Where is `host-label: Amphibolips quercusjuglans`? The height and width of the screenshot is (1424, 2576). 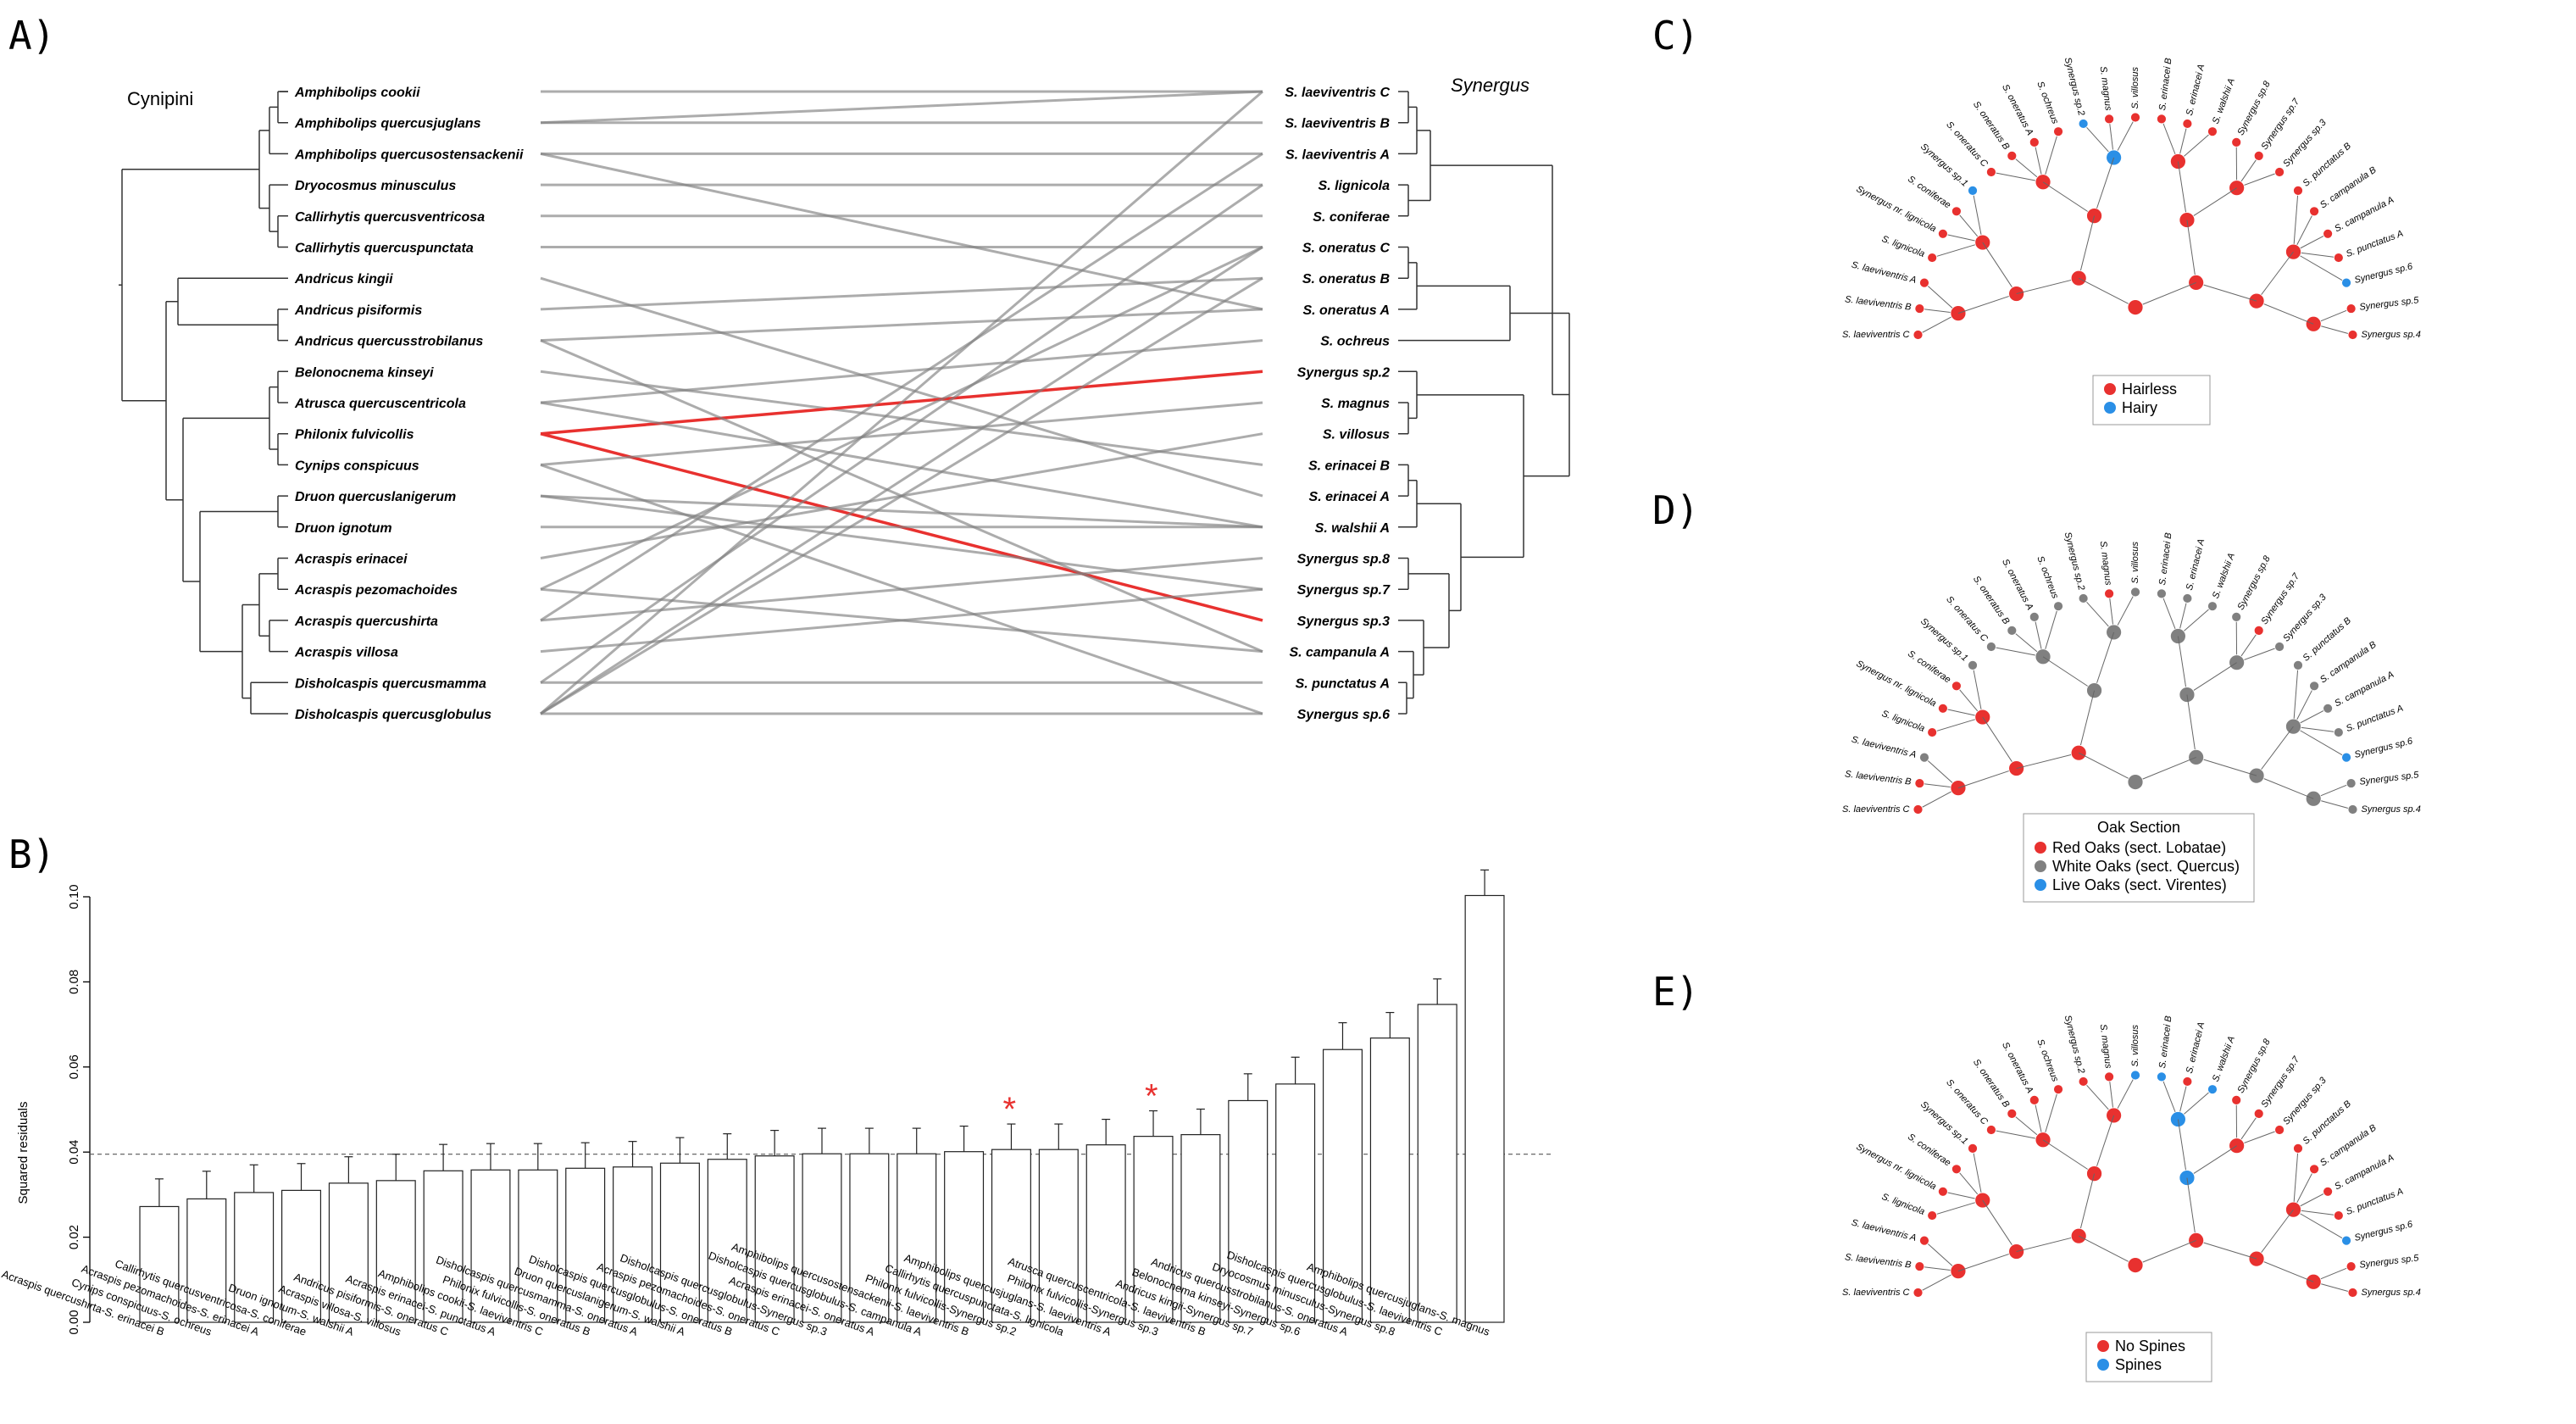
host-label: Amphibolips quercusjuglans is located at coordinates (387, 124).